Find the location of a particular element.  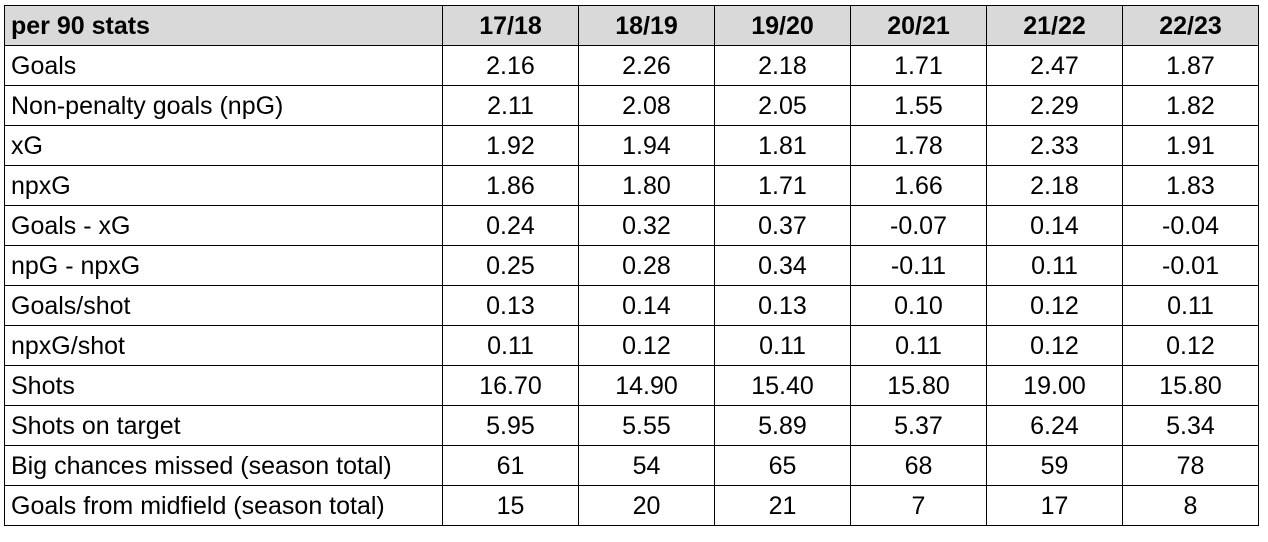

season-header-22-23: 22/23 is located at coordinates (1190, 25).